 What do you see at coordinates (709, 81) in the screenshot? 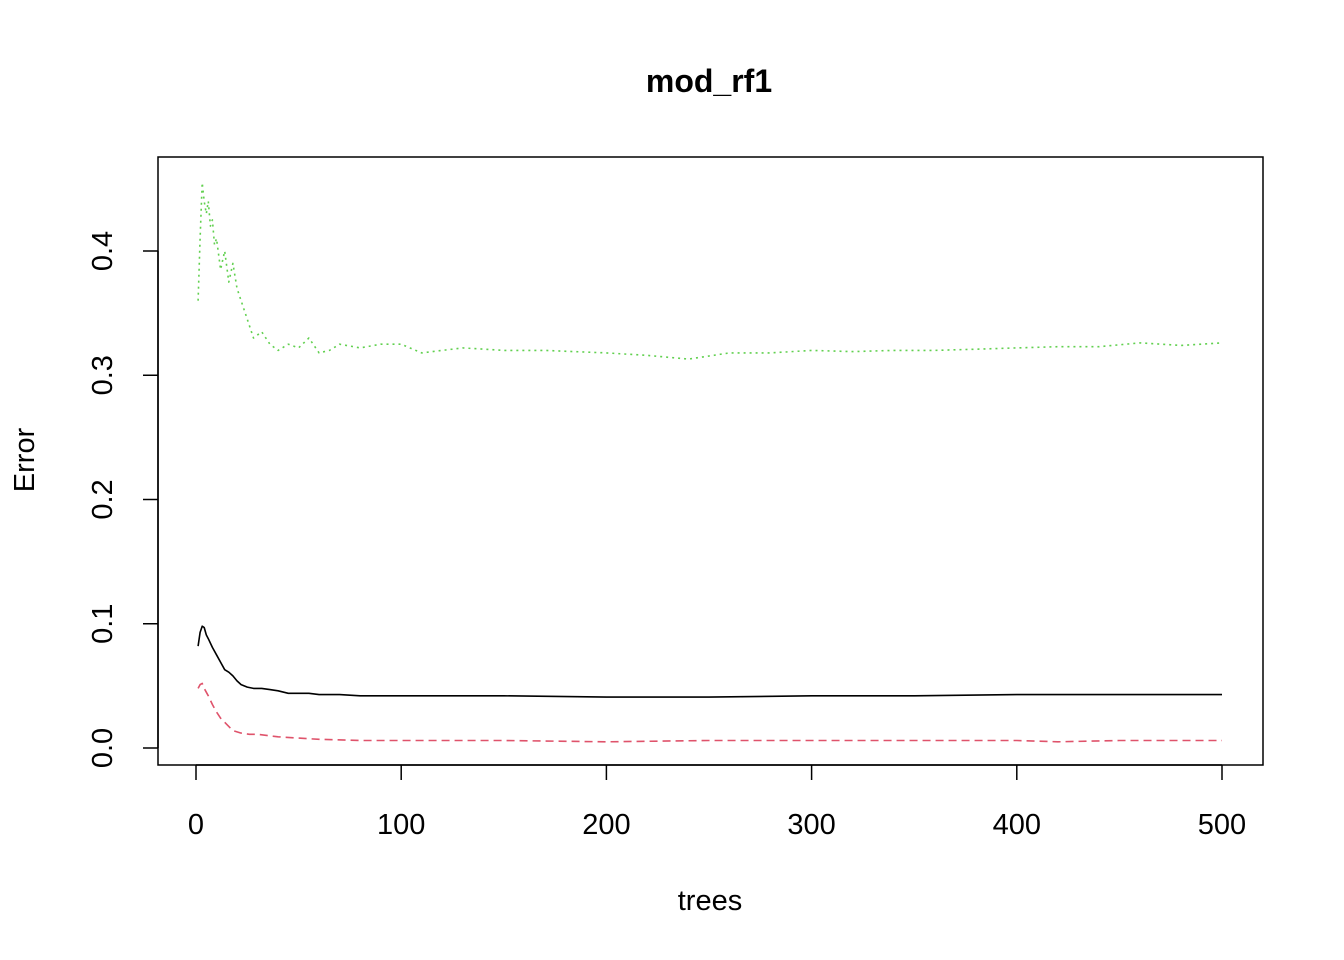
I see `chart-title: mod_rf1` at bounding box center [709, 81].